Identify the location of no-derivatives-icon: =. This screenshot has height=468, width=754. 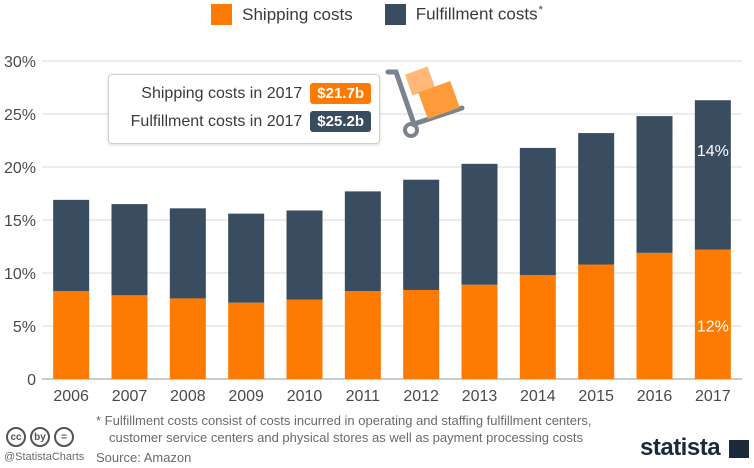
(64, 437).